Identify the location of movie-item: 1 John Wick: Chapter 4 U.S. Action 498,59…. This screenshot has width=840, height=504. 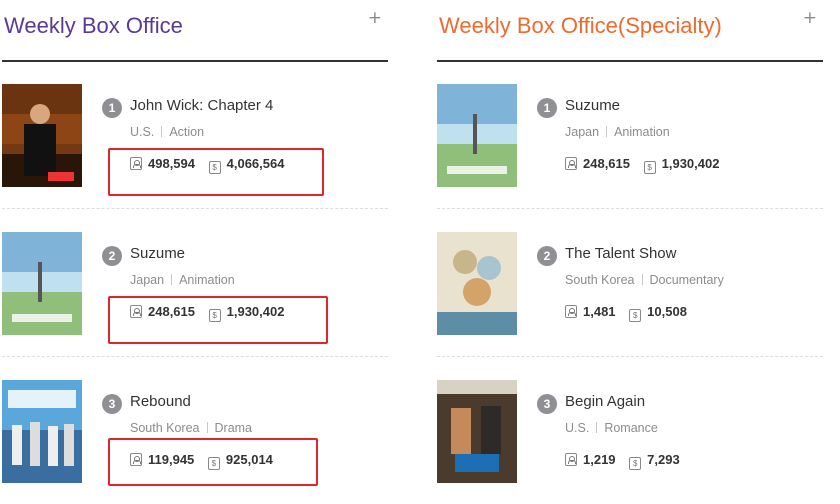
(195, 135).